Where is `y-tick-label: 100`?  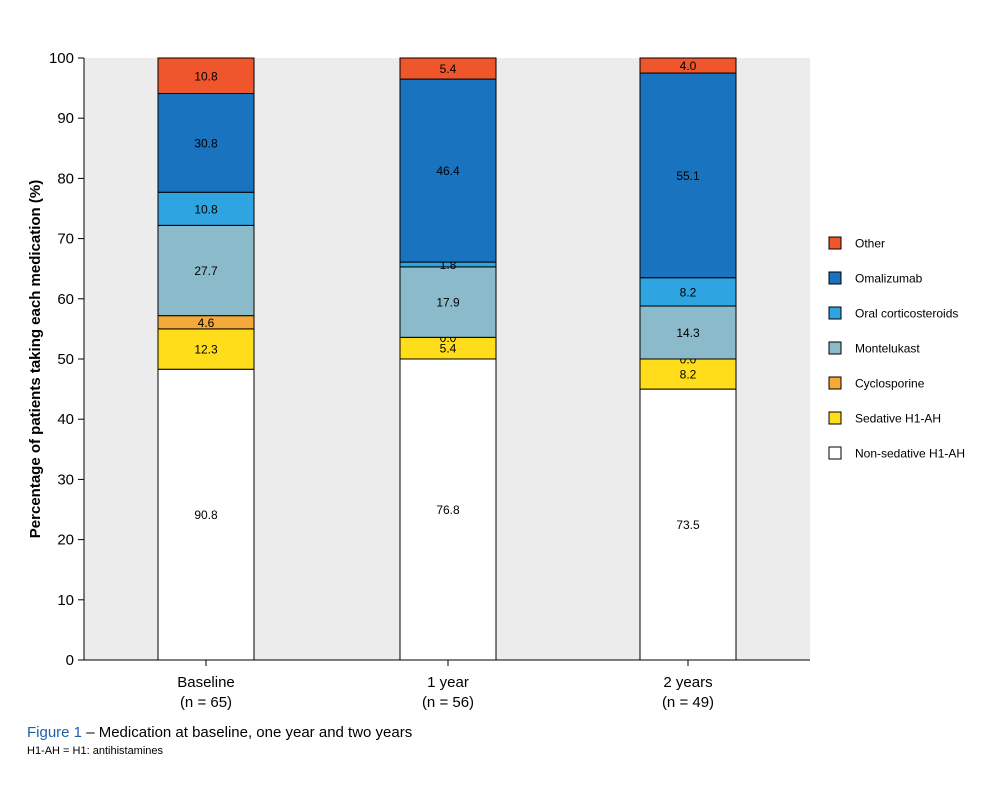 y-tick-label: 100 is located at coordinates (61, 58).